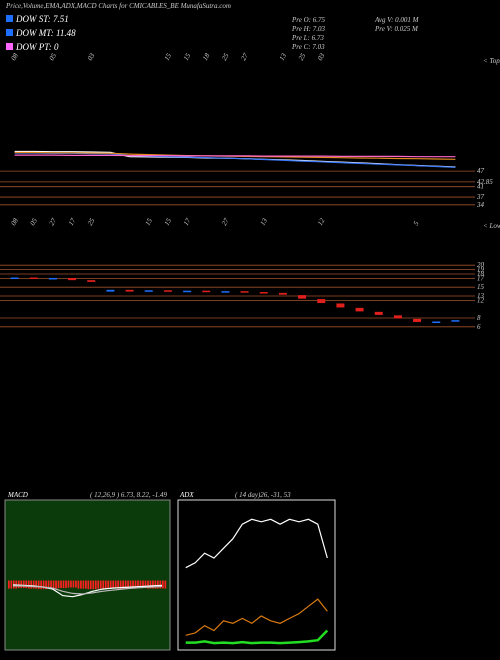 This screenshot has height=660, width=500. I want to click on y-tick-label: 19, so click(481, 270).